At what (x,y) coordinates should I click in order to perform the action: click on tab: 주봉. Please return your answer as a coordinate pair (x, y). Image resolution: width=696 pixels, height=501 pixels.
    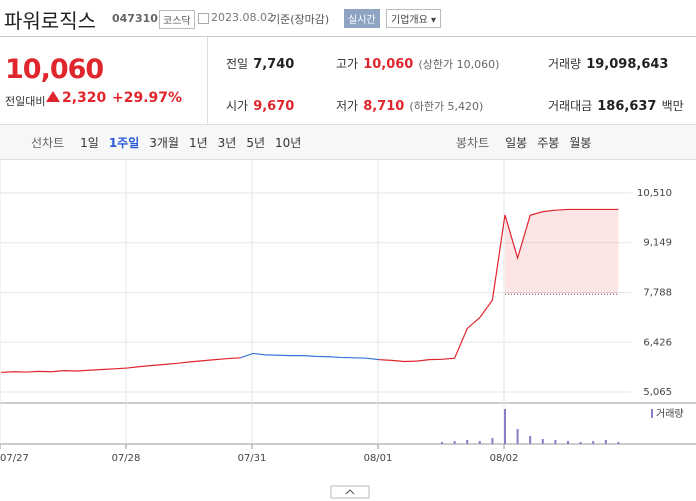
    Looking at the image, I should click on (548, 143).